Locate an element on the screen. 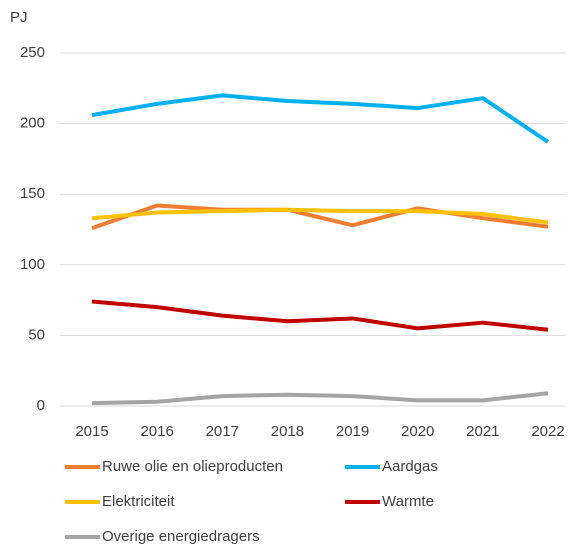 This screenshot has width=571, height=552. x-tick-label: 2022 is located at coordinates (547, 431).